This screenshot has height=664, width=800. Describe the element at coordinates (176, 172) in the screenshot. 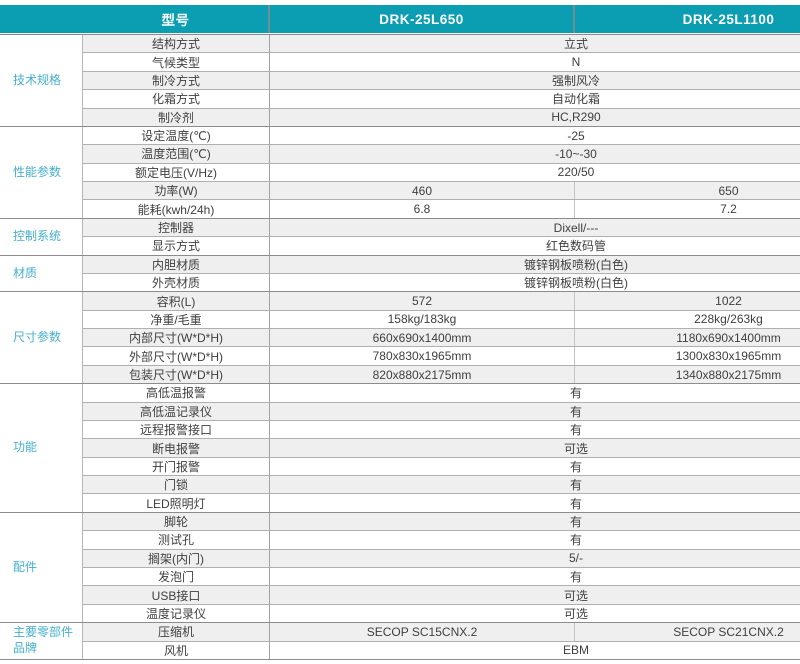

I see `spec-label: 额定电压(V/Hz)` at that location.